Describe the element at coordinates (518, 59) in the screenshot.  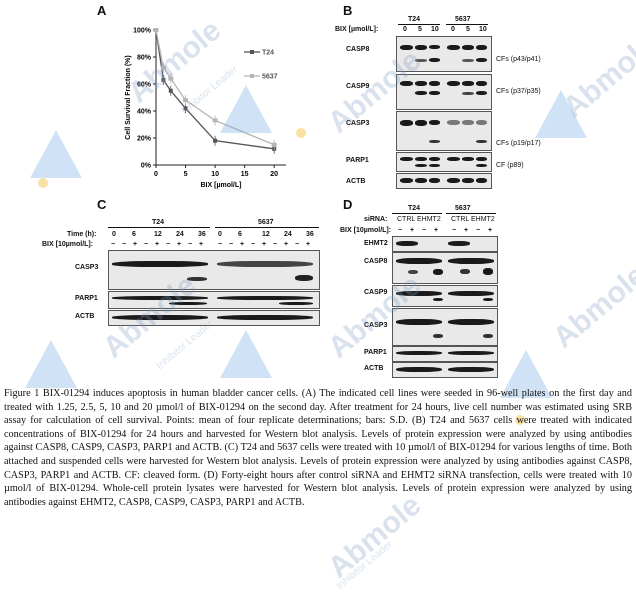
I see `panel-b-annotation: CFs (p43/p41)` at that location.